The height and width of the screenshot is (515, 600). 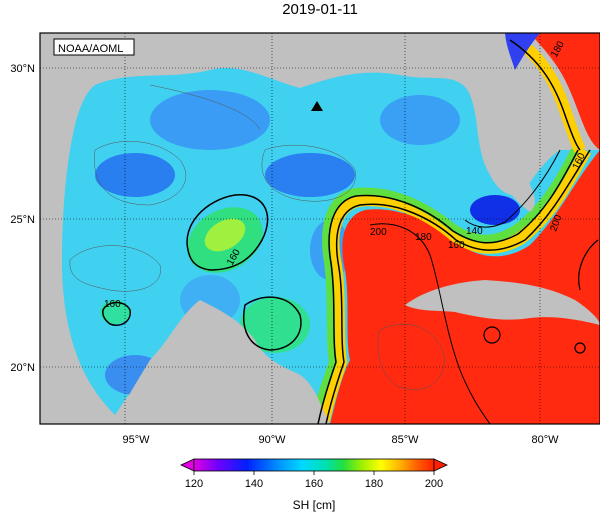 I want to click on lat-label: 25°N, so click(x=22, y=220).